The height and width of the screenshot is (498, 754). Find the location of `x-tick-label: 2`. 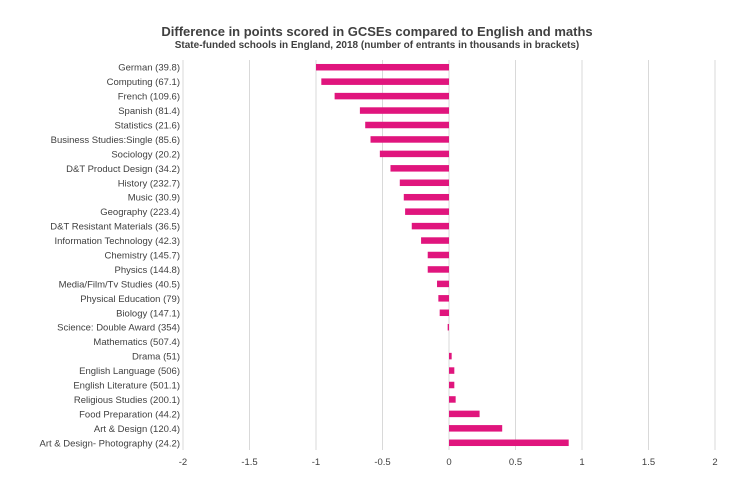

x-tick-label: 2 is located at coordinates (714, 462).